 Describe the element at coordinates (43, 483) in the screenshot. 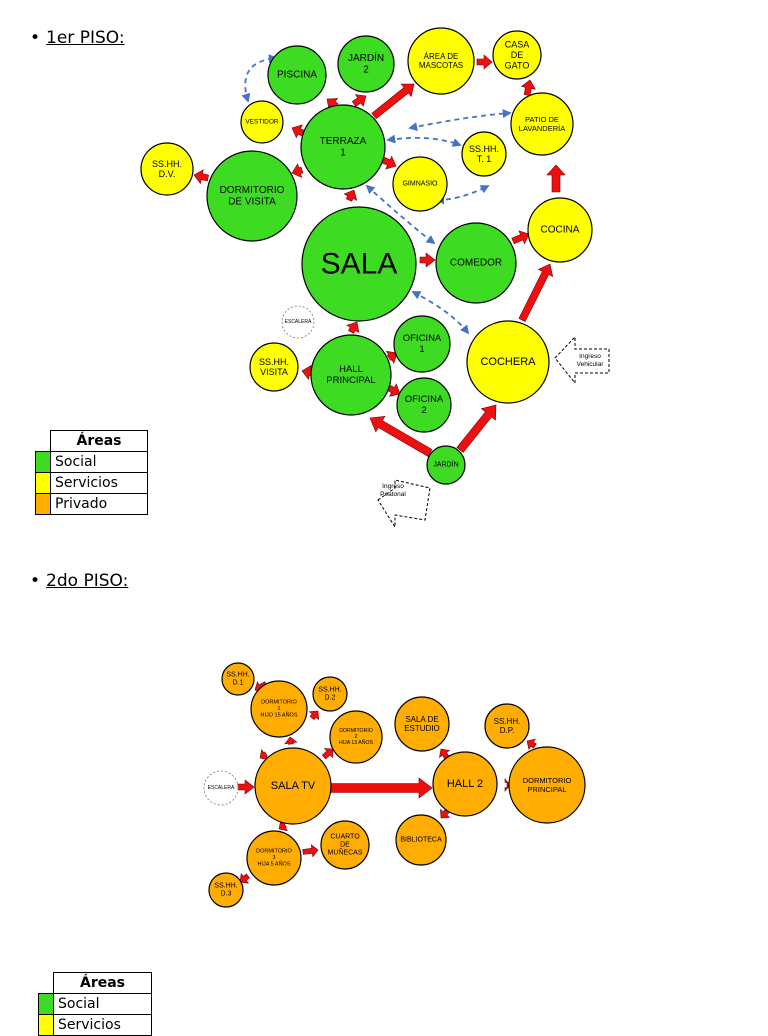

I see `legend-swatch-servicios` at that location.